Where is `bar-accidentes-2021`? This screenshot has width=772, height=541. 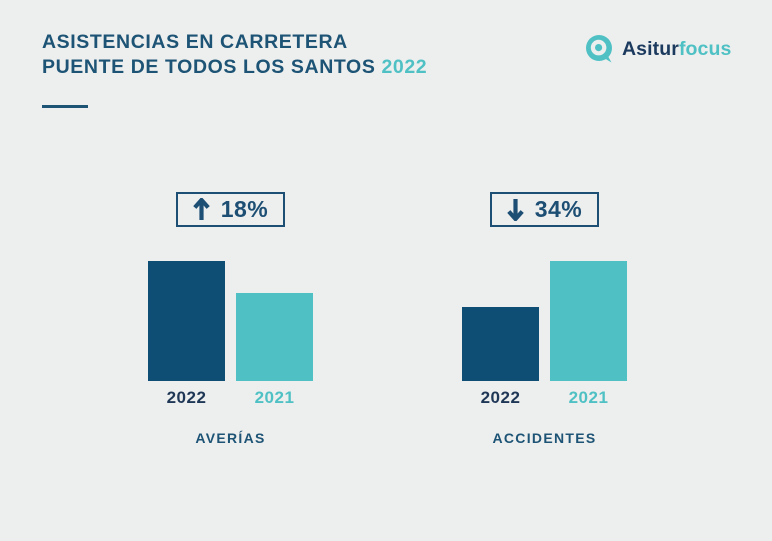 bar-accidentes-2021 is located at coordinates (588, 321).